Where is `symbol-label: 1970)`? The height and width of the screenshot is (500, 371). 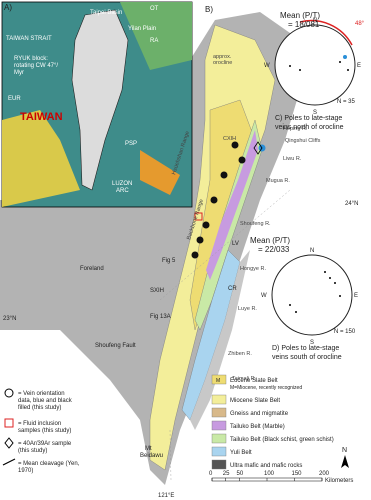 symbol-label: 1970) is located at coordinates (25, 471).